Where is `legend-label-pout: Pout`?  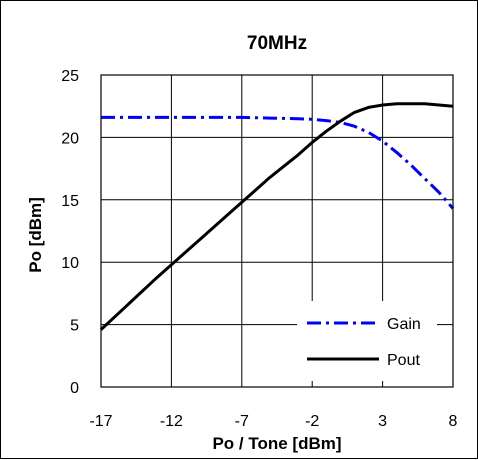 legend-label-pout: Pout is located at coordinates (403, 360).